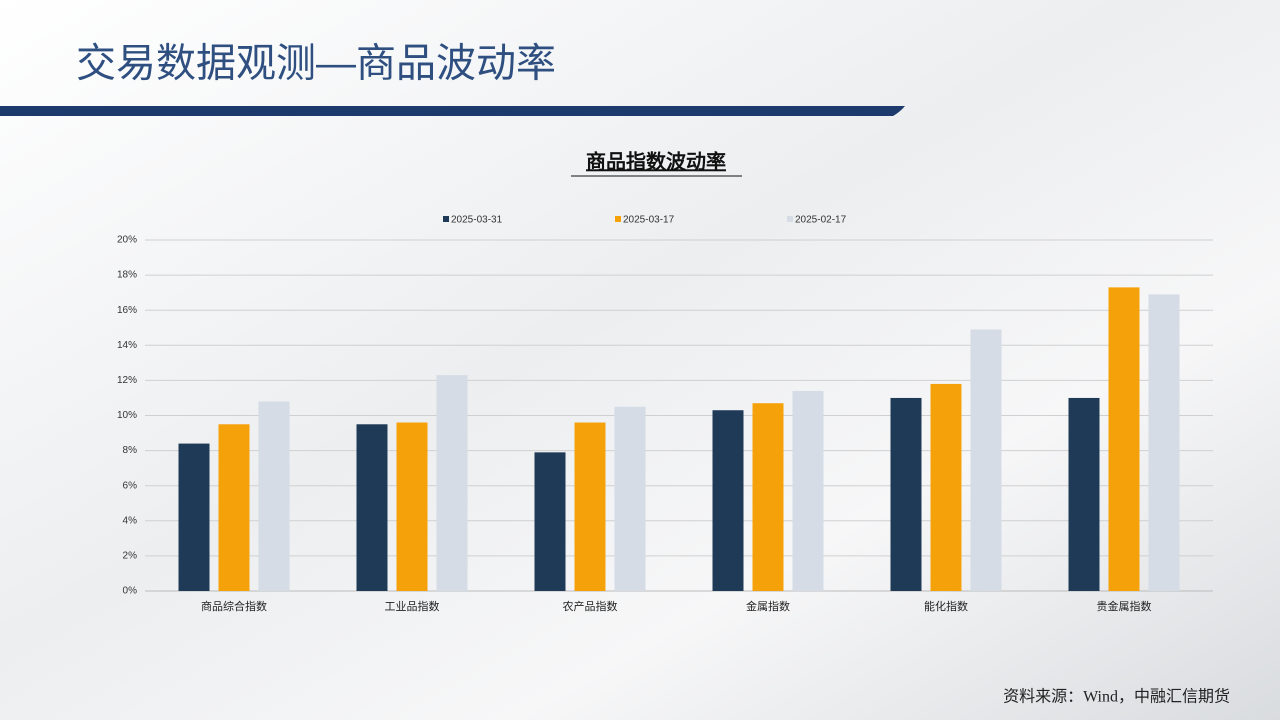 The height and width of the screenshot is (725, 1280). Describe the element at coordinates (127, 310) in the screenshot. I see `y-tick-label: 16%` at that location.